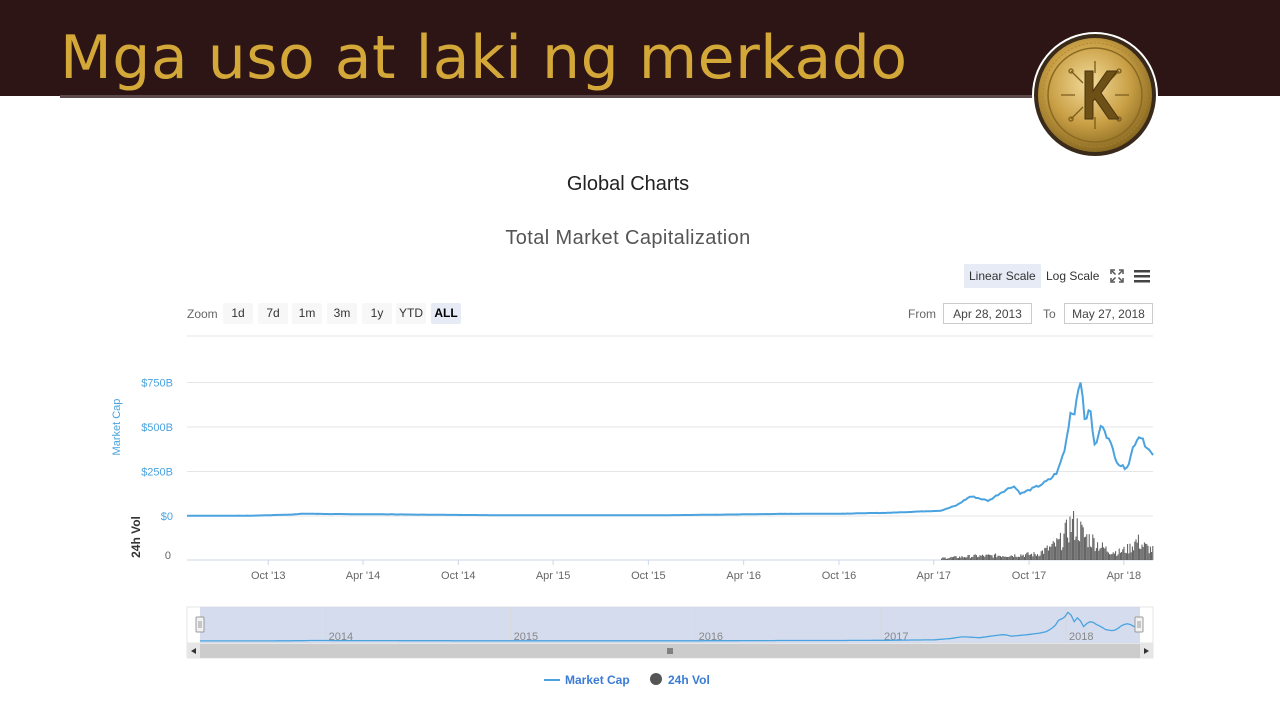 The width and height of the screenshot is (1280, 720). What do you see at coordinates (1117, 276) in the screenshot?
I see `expand-icon` at bounding box center [1117, 276].